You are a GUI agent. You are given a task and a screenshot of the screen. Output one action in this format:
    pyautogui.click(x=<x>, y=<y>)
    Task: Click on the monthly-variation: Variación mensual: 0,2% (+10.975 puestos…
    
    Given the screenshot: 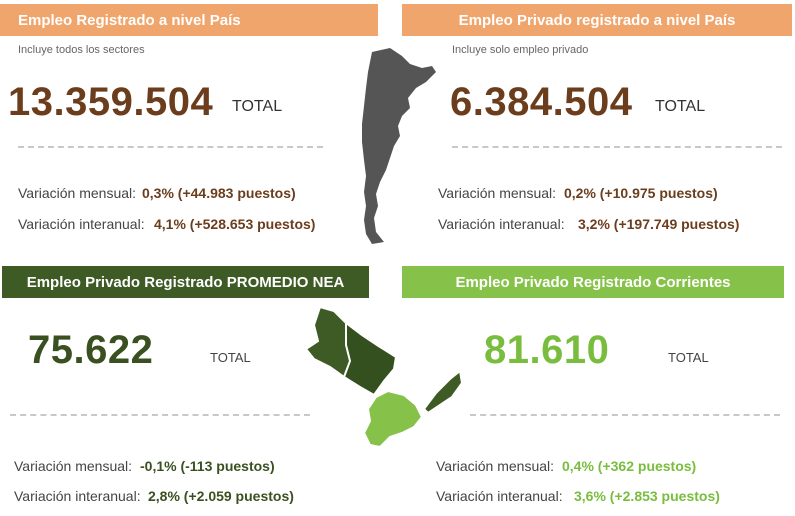 What is the action you would take?
    pyautogui.click(x=578, y=193)
    